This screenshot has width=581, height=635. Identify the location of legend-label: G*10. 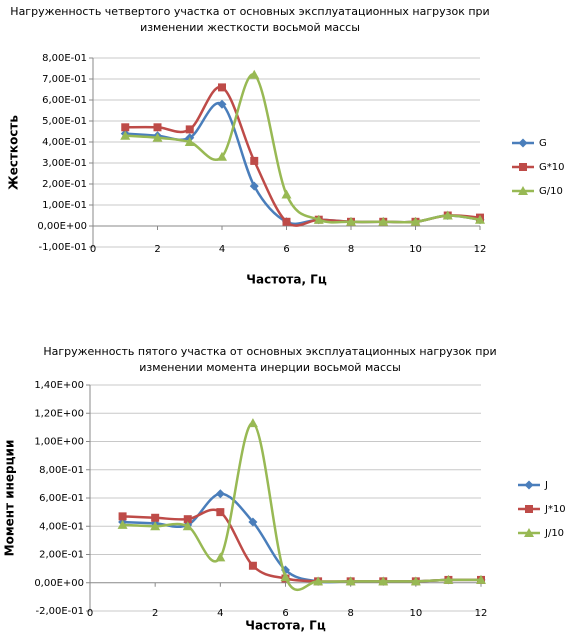
(551, 167).